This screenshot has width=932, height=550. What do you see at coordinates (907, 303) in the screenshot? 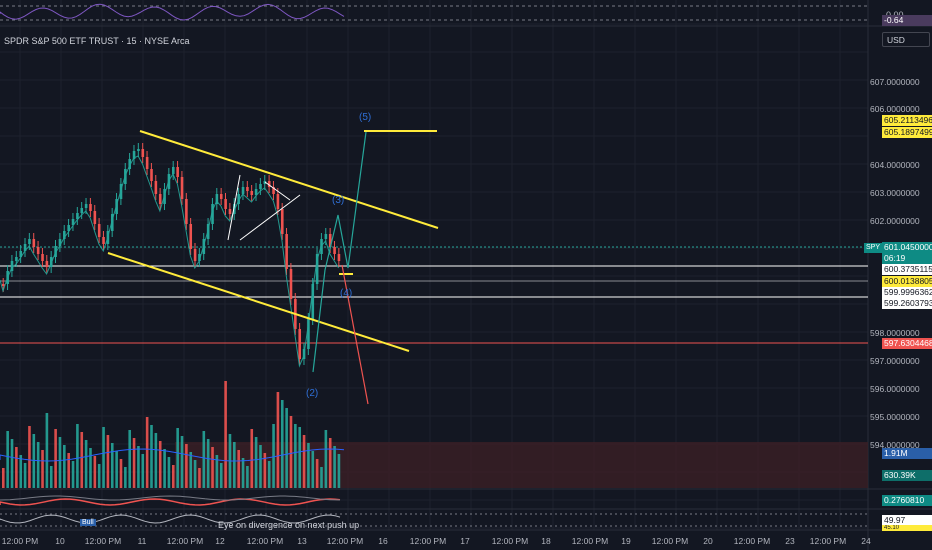
I see `level-price-tag: 599.2603793` at bounding box center [907, 303].